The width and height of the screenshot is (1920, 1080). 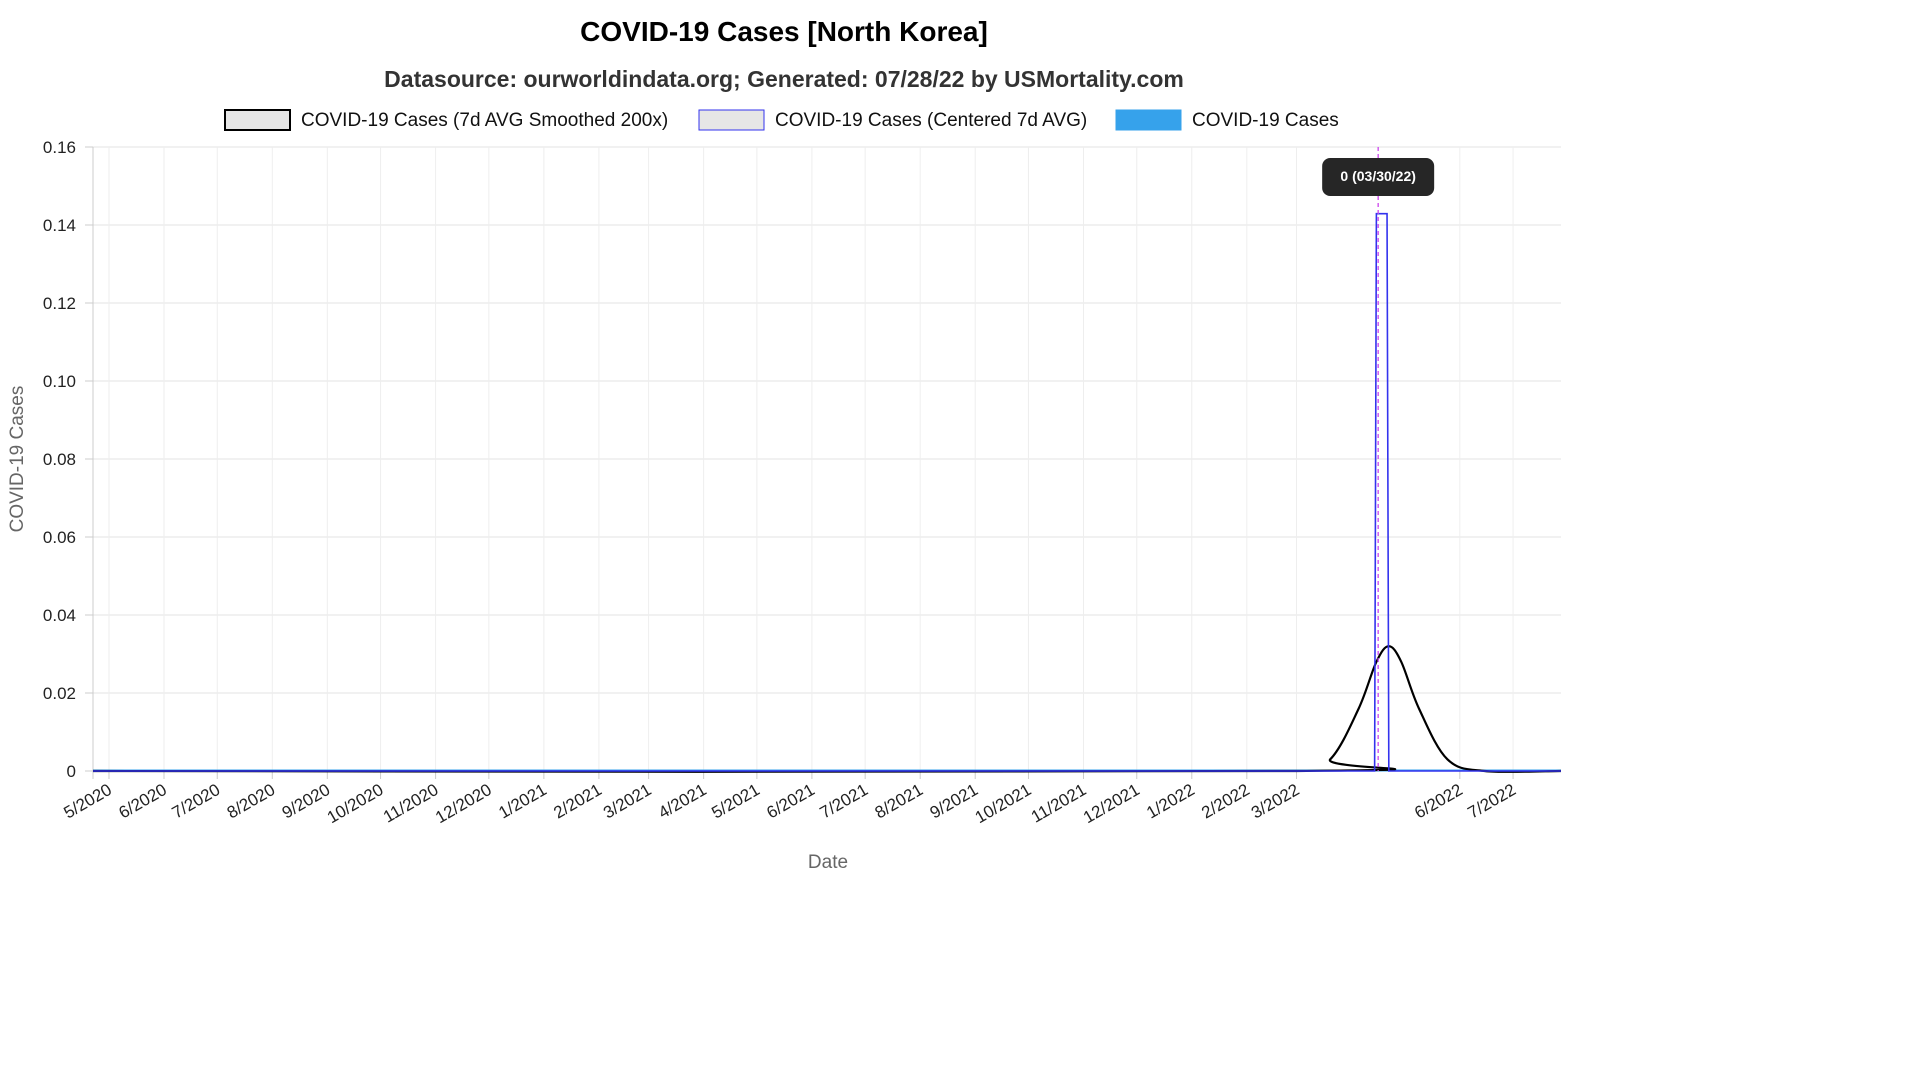 What do you see at coordinates (59, 615) in the screenshot?
I see `y-tick-label: 0.04` at bounding box center [59, 615].